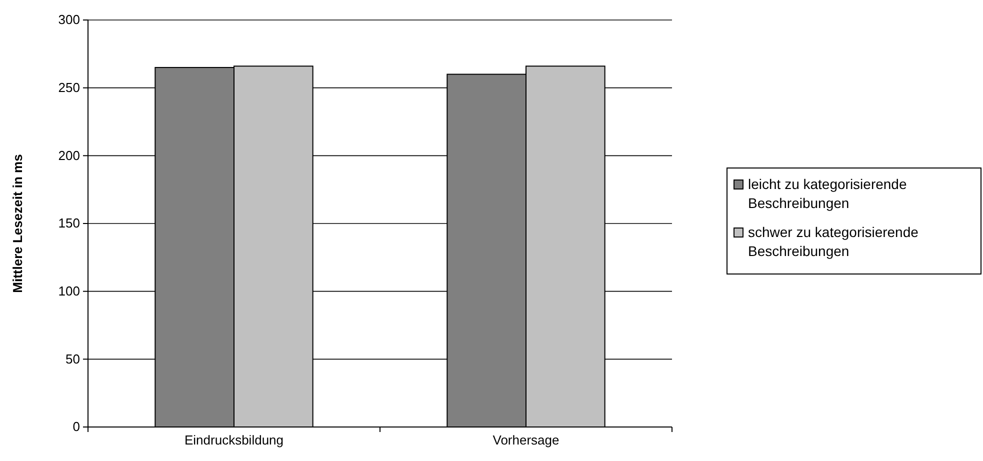  I want to click on x-tick-label: Eindrucksbildung, so click(234, 440).